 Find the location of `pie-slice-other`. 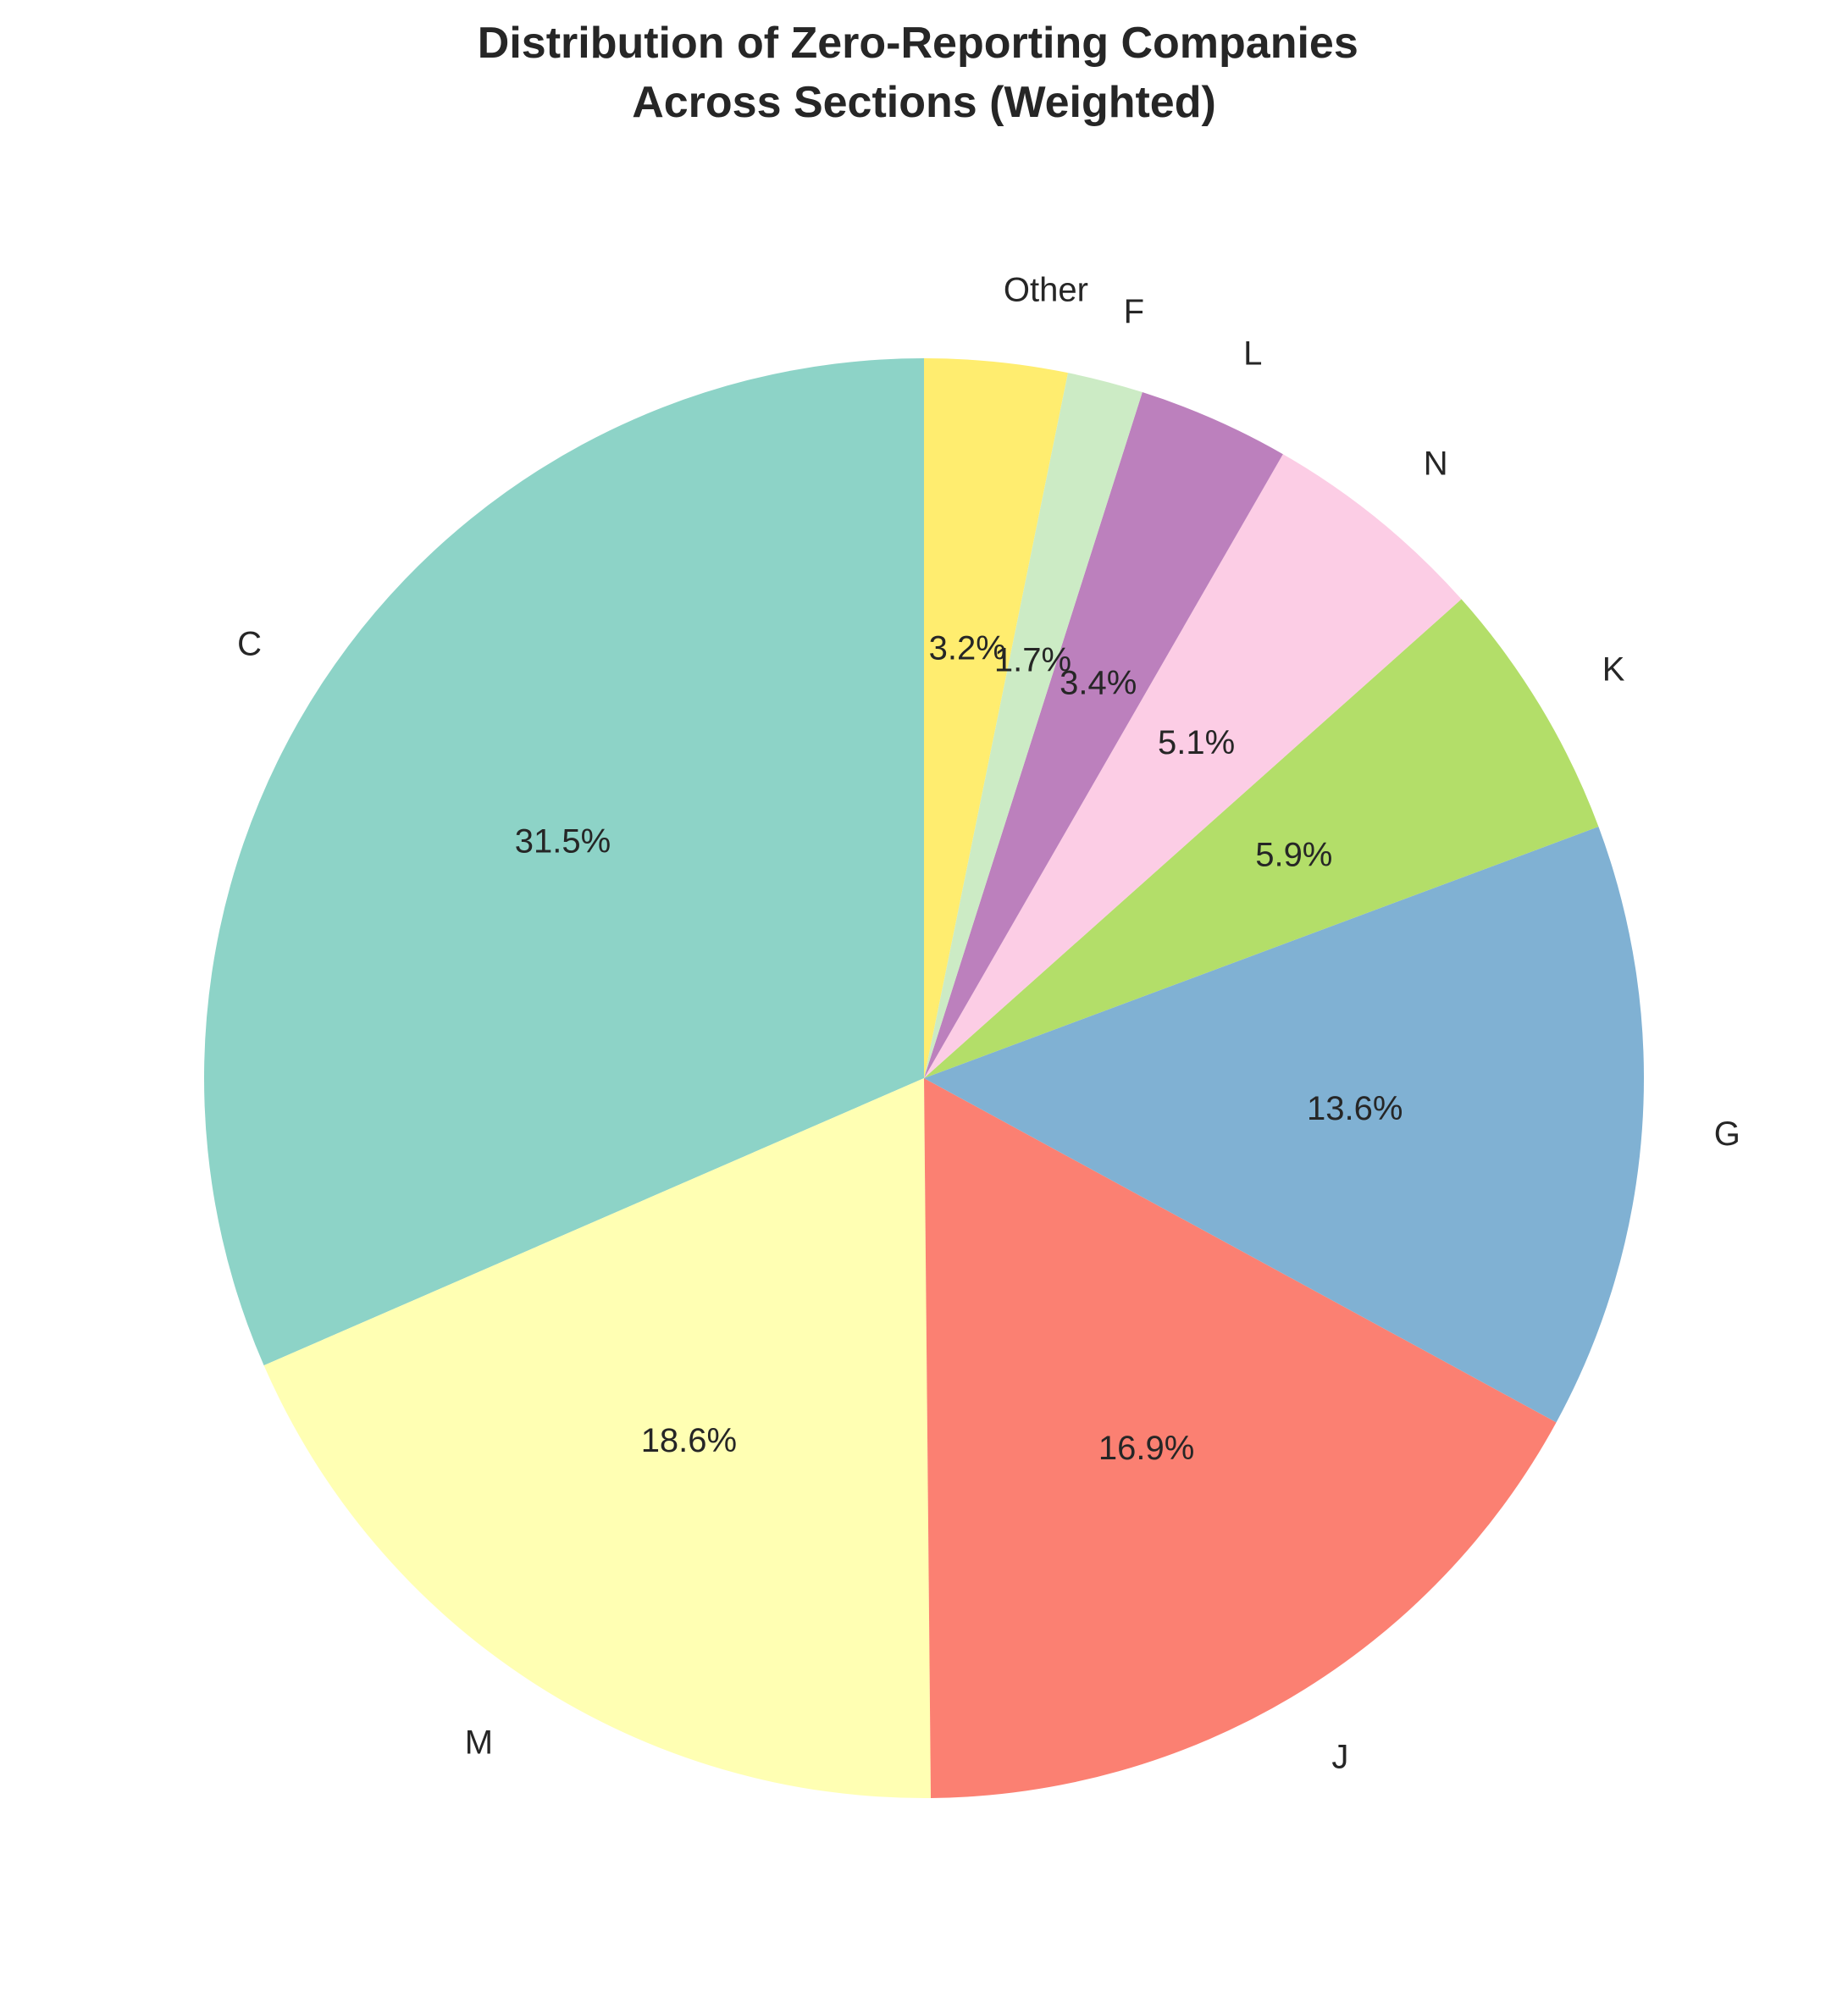

pie-slice-other is located at coordinates (996, 718).